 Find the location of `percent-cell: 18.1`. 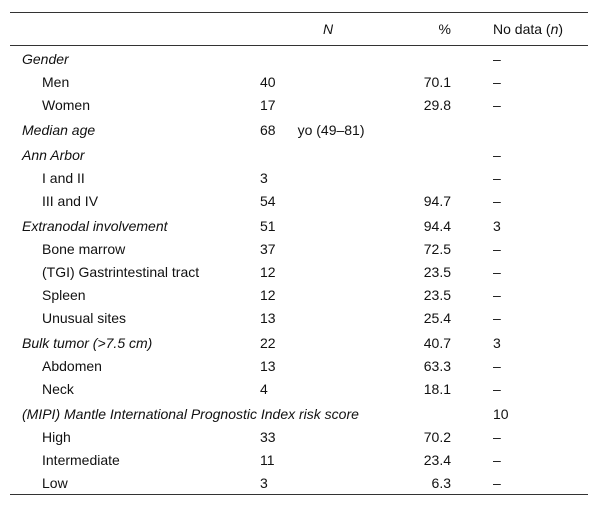

percent-cell: 18.1 is located at coordinates (437, 389).